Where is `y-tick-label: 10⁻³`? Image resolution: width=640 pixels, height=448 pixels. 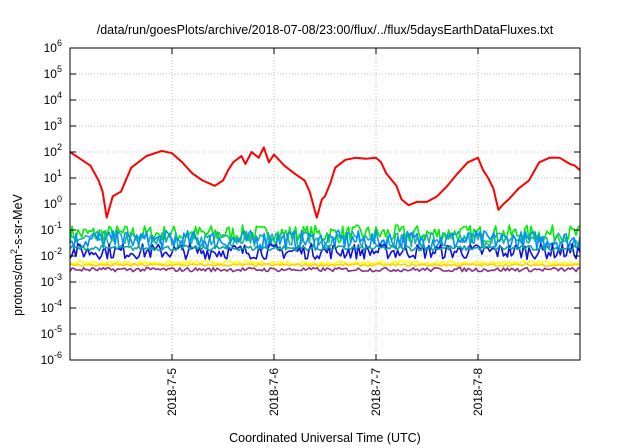 y-tick-label: 10⁻³ is located at coordinates (51, 280).